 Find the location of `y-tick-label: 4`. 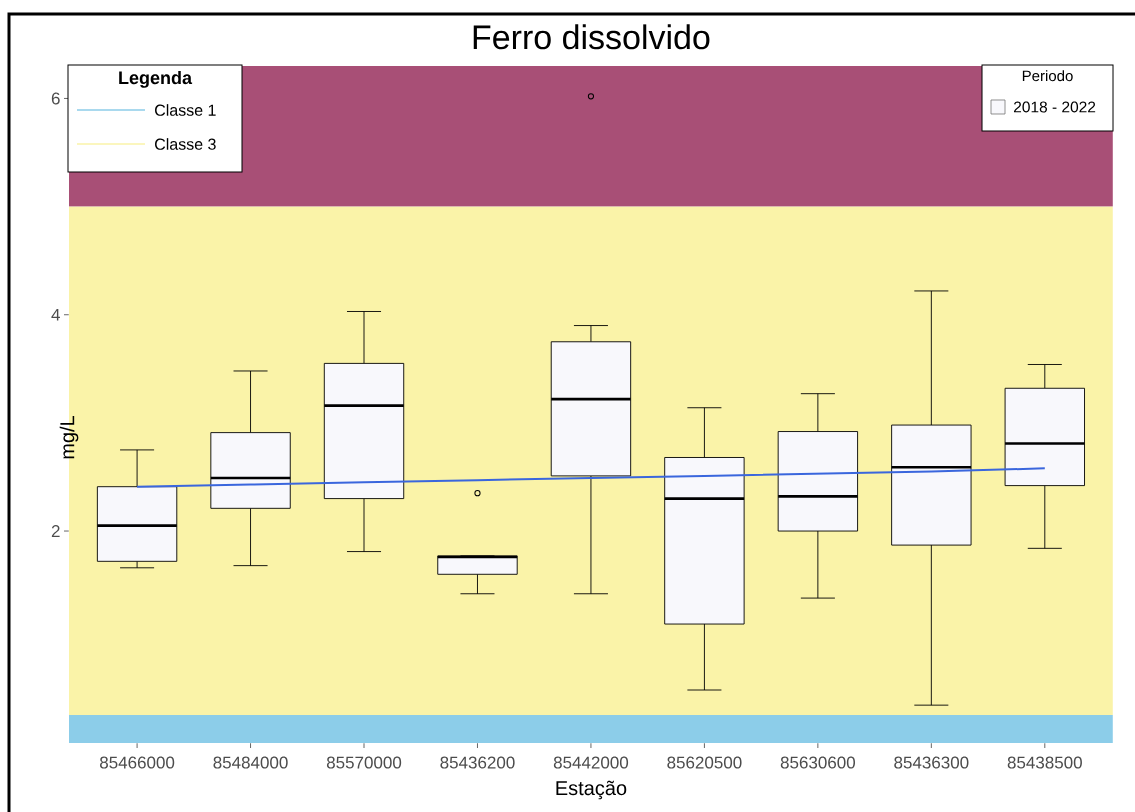

y-tick-label: 4 is located at coordinates (55, 314).